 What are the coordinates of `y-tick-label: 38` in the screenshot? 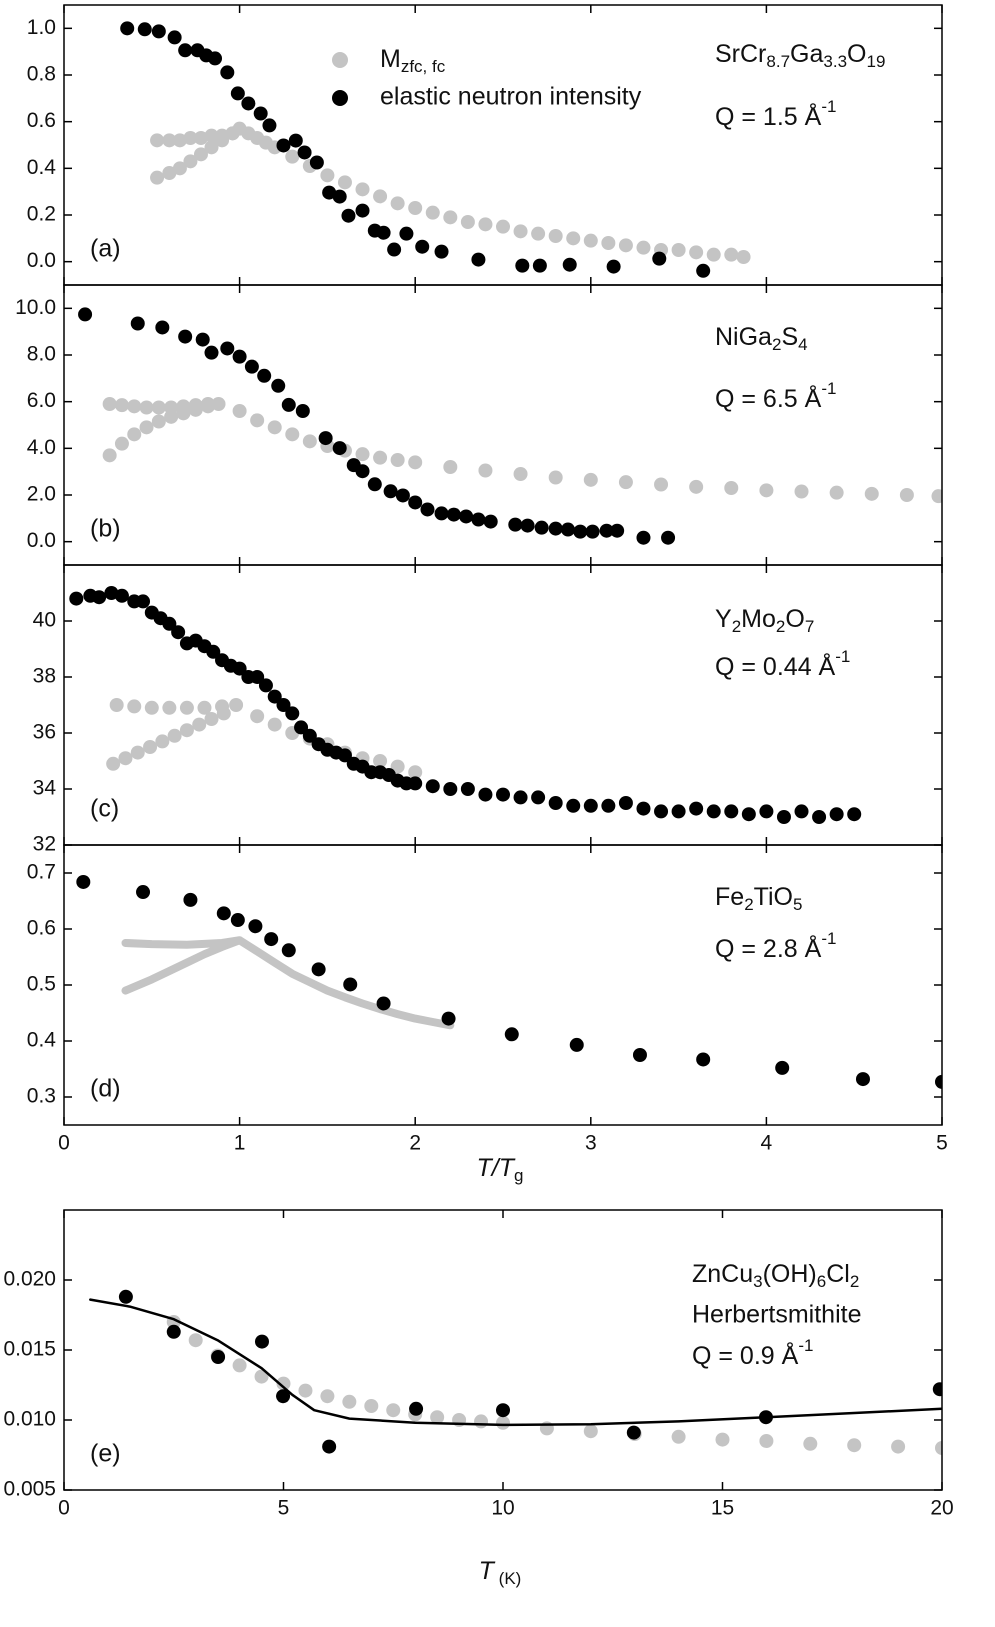 It's located at (44, 676).